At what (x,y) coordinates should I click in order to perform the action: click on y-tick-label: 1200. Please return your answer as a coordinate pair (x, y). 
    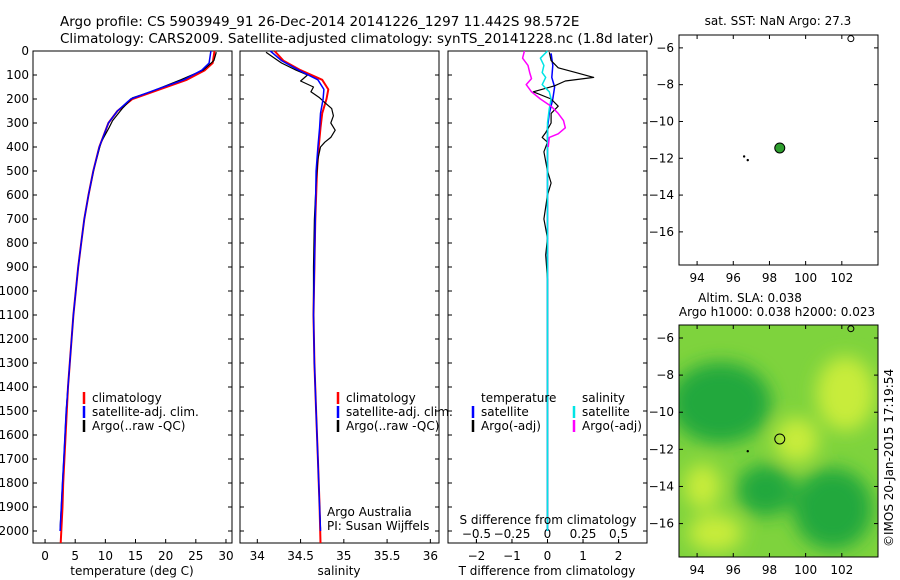
    Looking at the image, I should click on (14, 339).